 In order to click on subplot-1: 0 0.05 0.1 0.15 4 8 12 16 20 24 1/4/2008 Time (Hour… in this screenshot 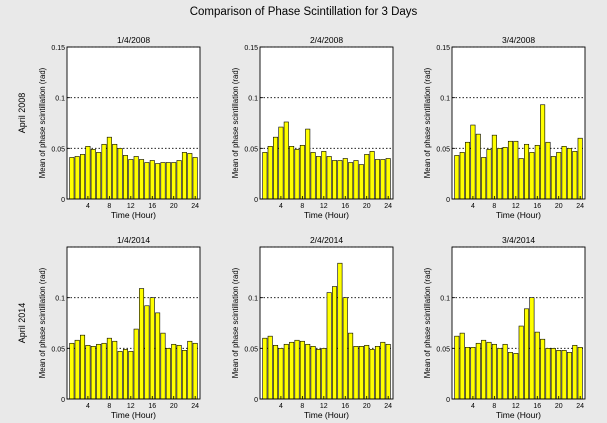, I will do `click(119, 127)`.